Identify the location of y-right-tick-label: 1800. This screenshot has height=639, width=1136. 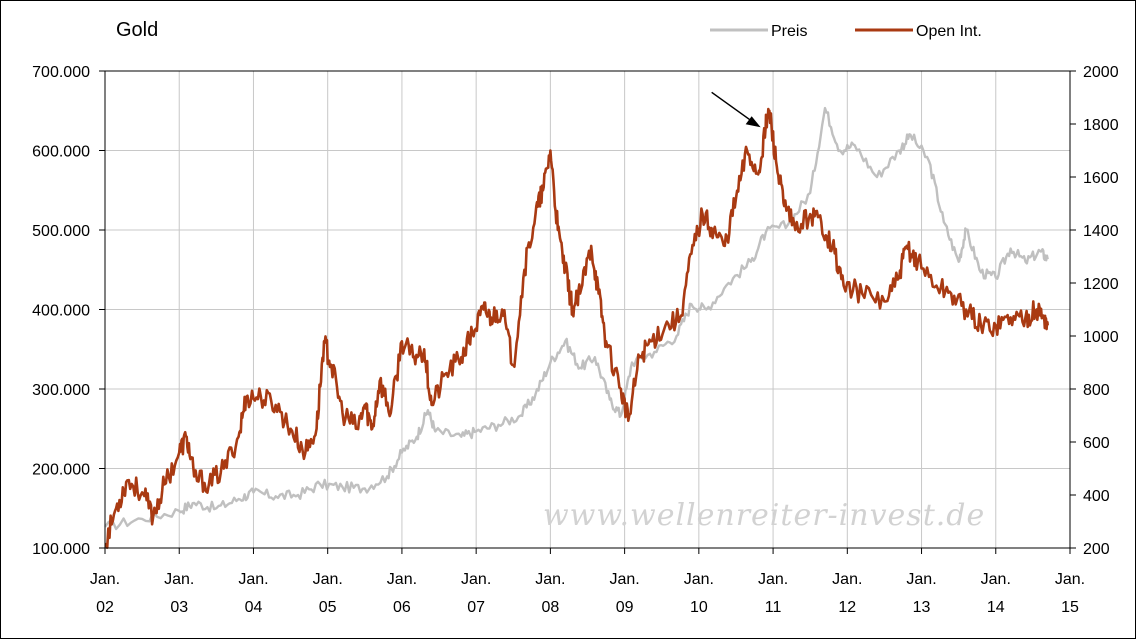
(1101, 125).